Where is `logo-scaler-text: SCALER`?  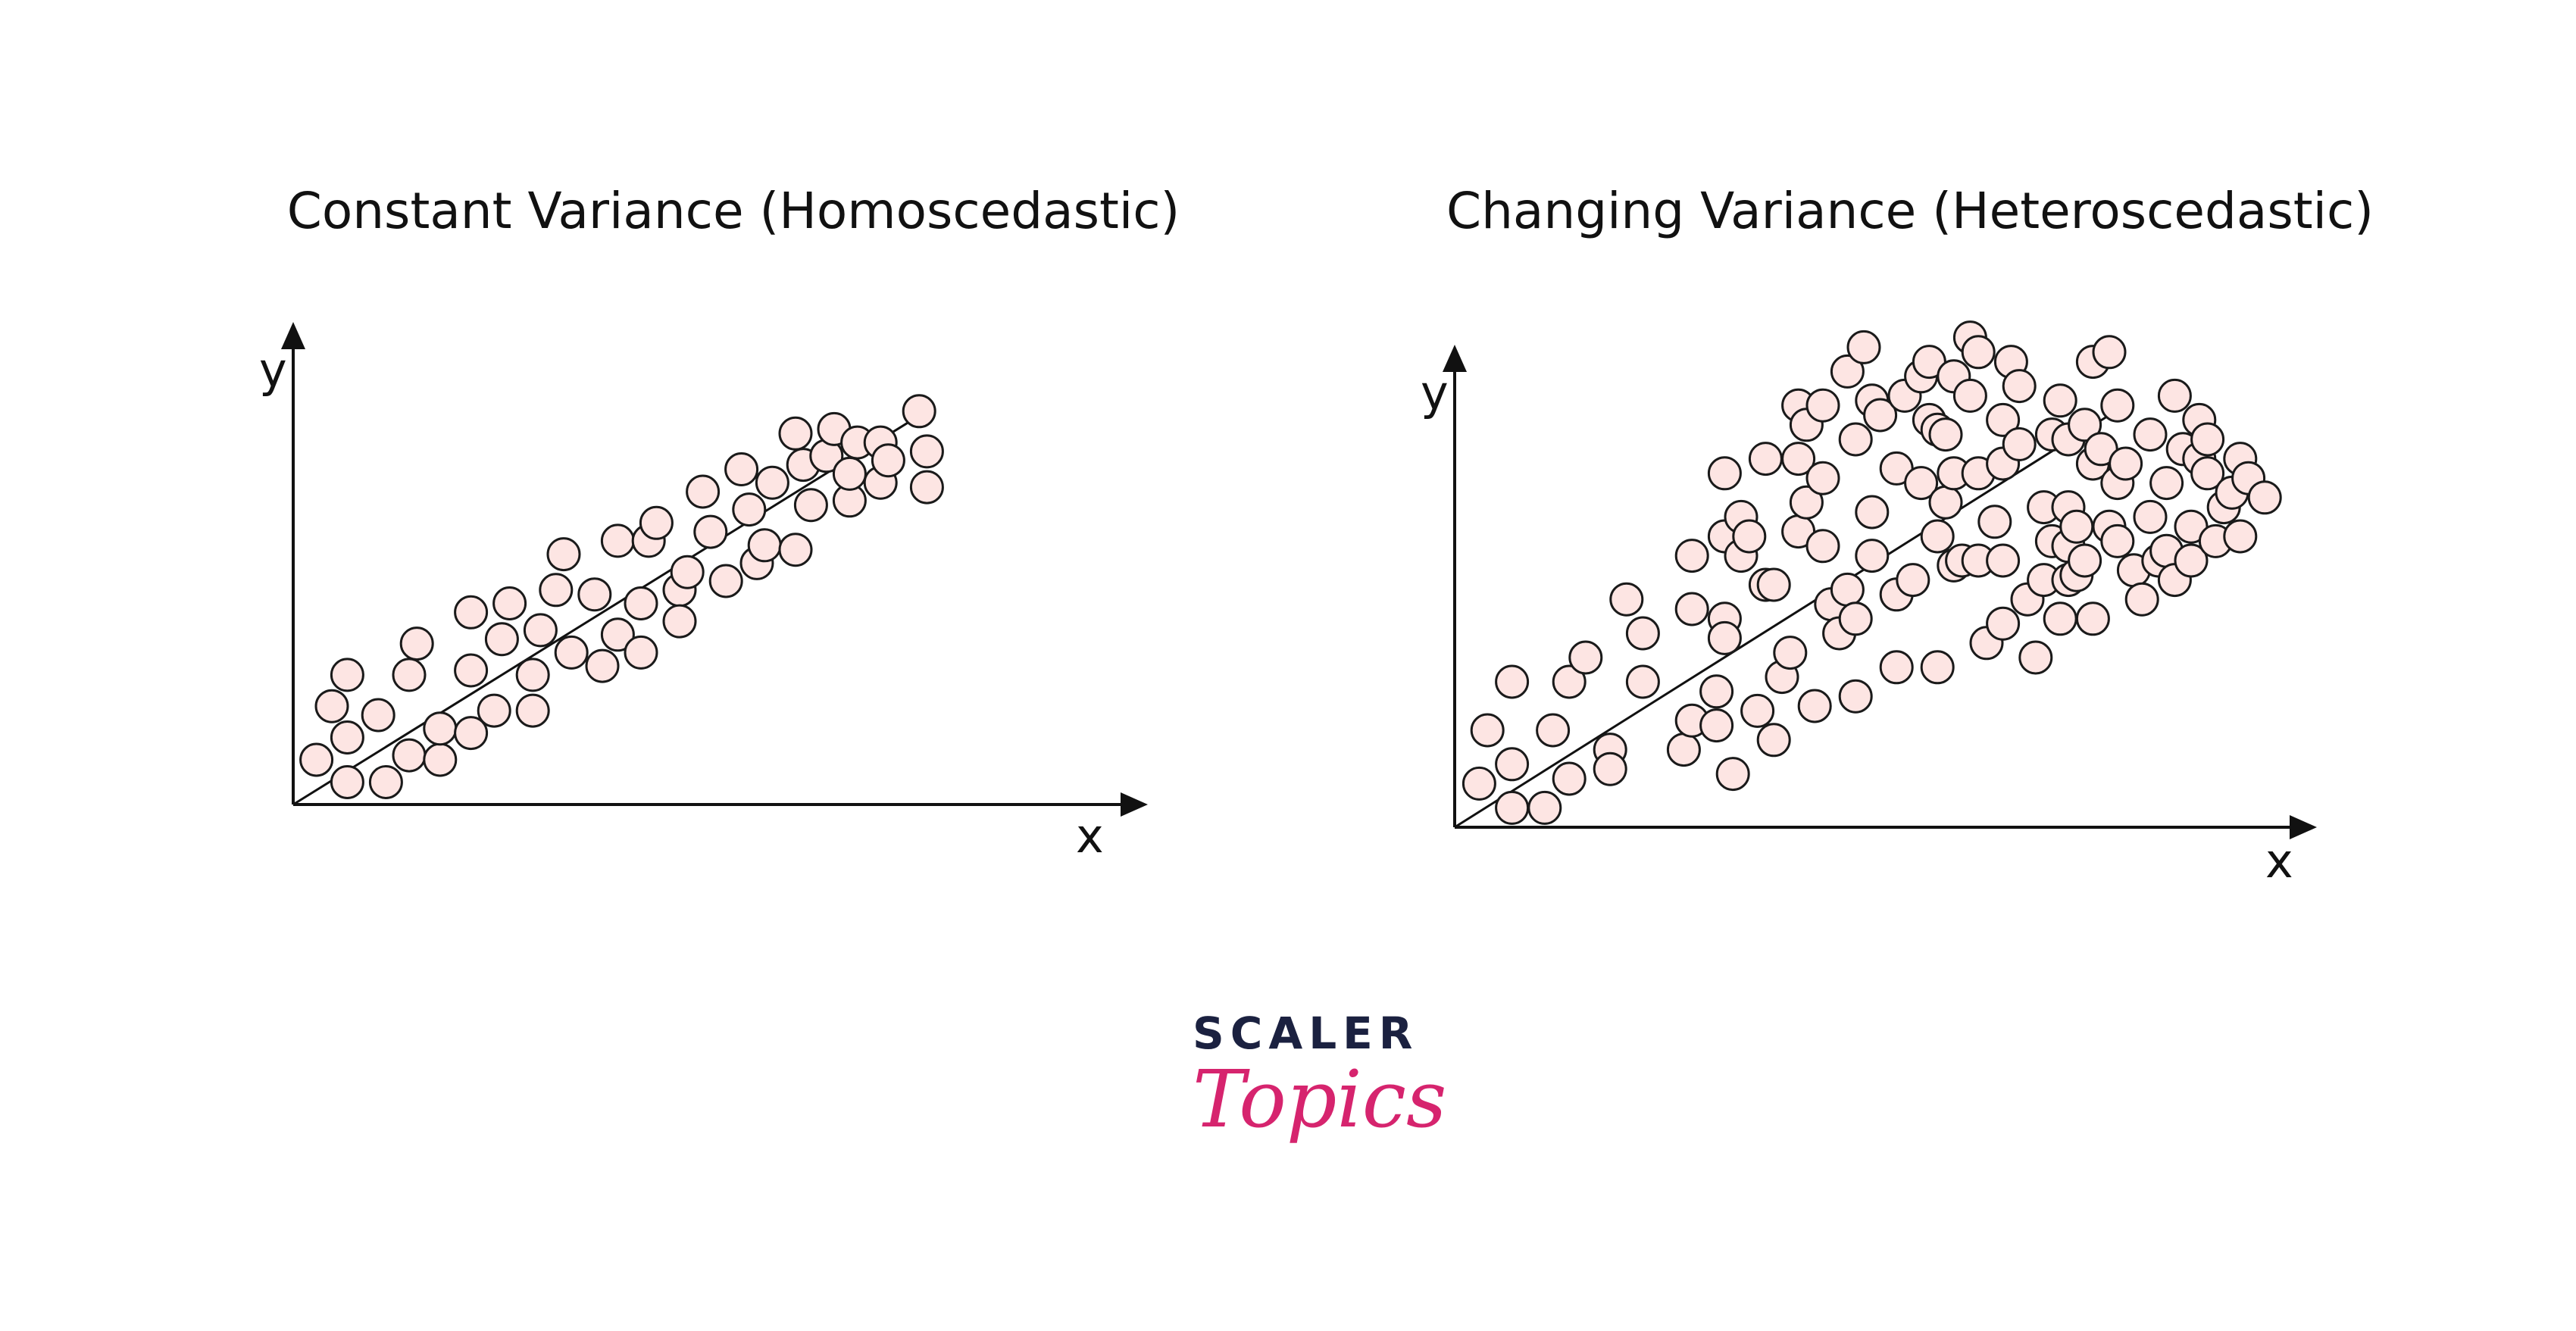 logo-scaler-text: SCALER is located at coordinates (1306, 1033).